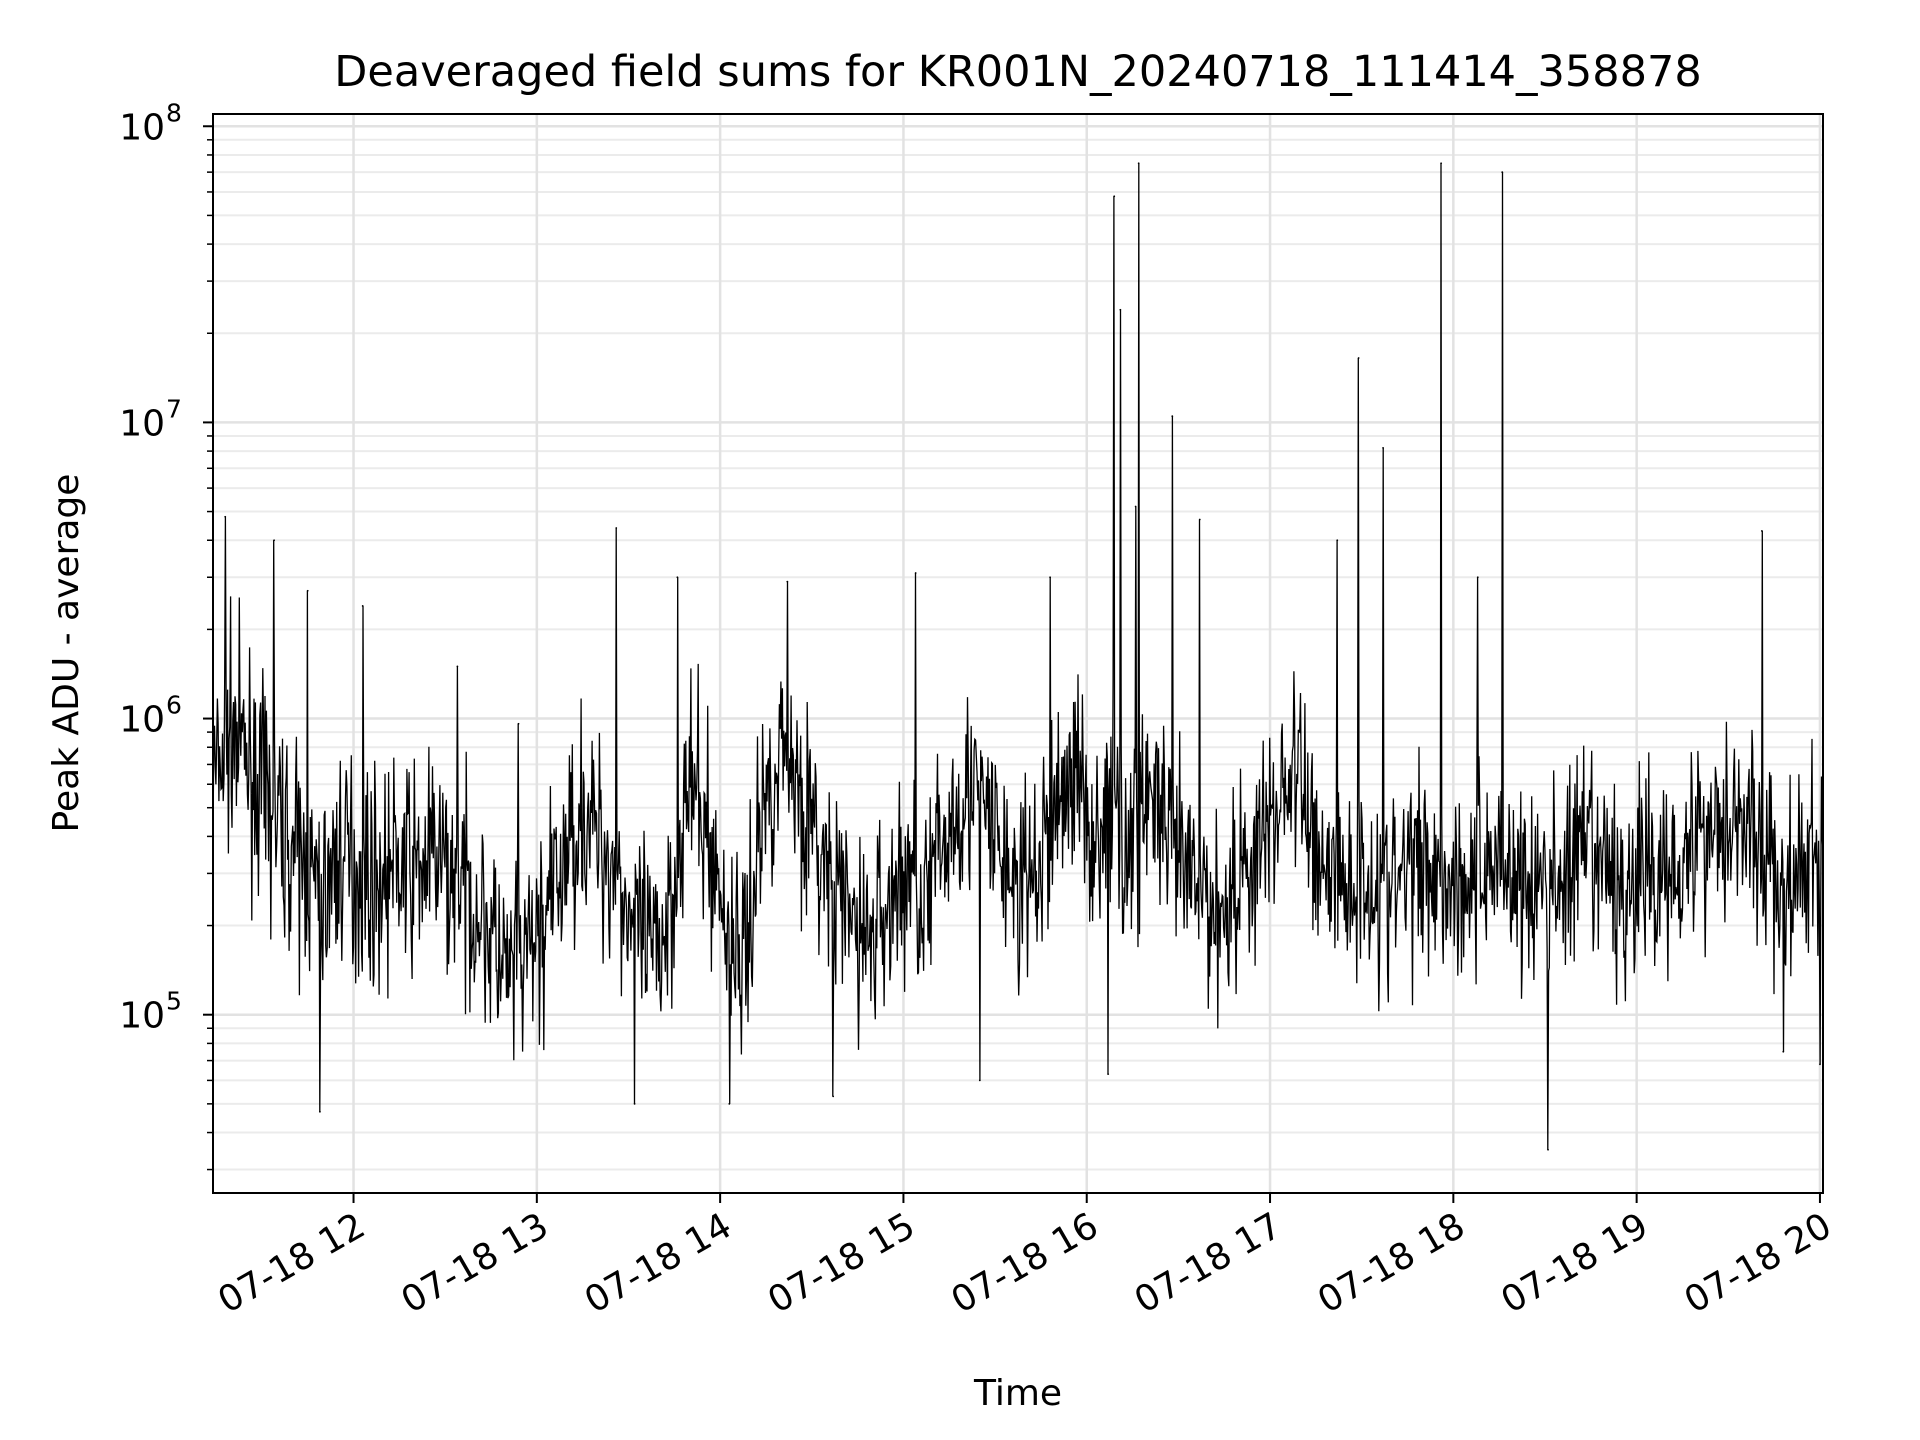 This screenshot has width=1920, height=1440. What do you see at coordinates (174, 1001) in the screenshot?
I see `y-tick-label-exponent: 5` at bounding box center [174, 1001].